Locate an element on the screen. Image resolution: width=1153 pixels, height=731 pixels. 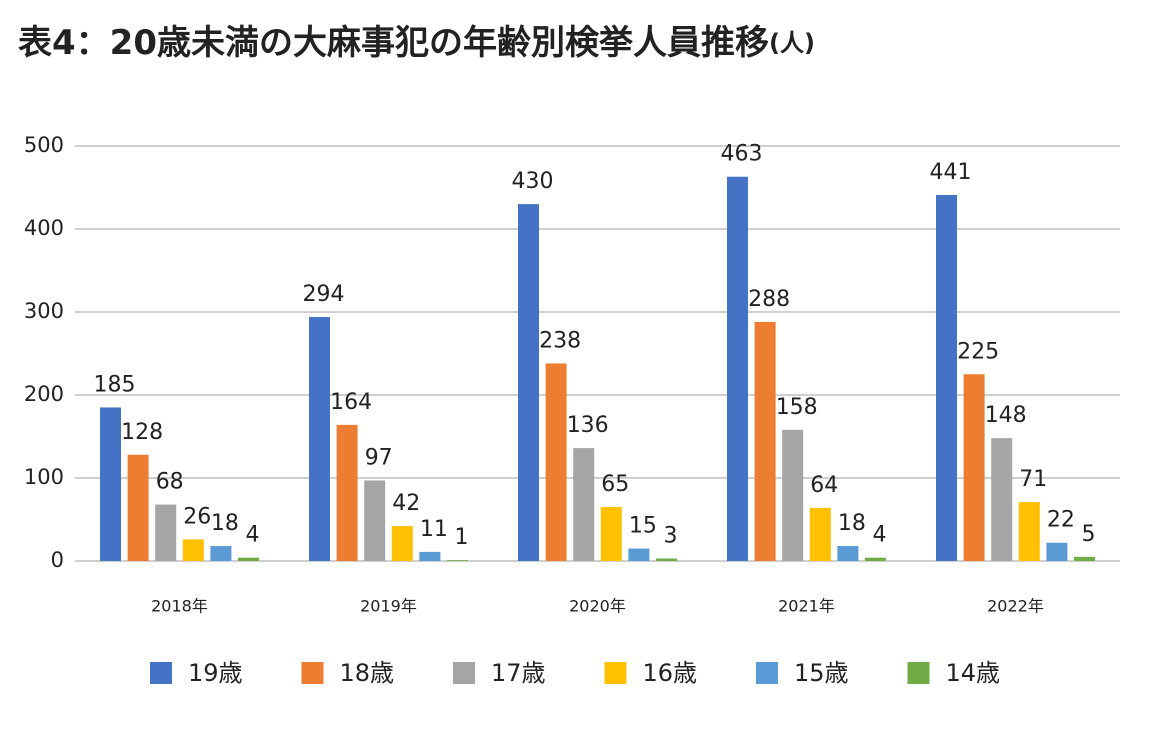
value-label: 64 is located at coordinates (824, 485).